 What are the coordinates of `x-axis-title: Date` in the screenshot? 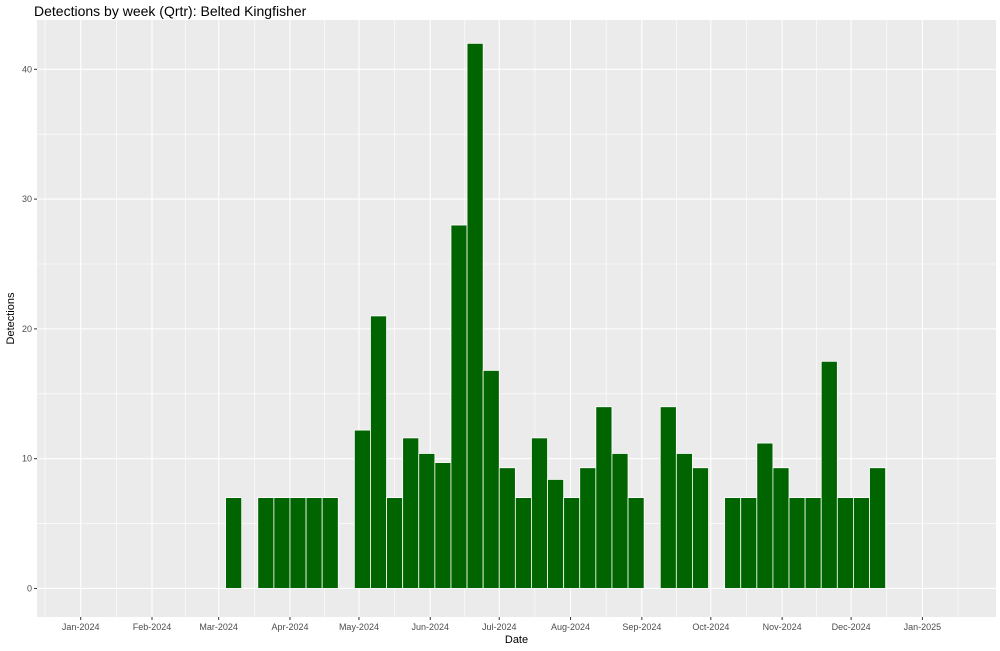 It's located at (516, 640).